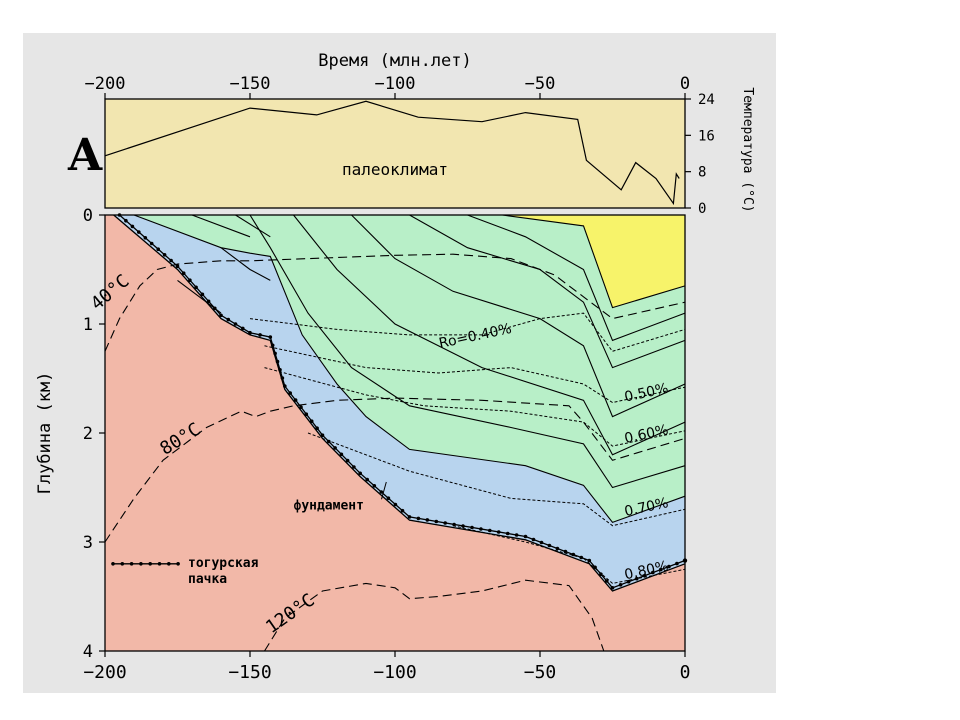 Image resolution: width=960 pixels, height=720 pixels. Describe the element at coordinates (88, 434) in the screenshot. I see `depth-tick-label: 2` at that location.